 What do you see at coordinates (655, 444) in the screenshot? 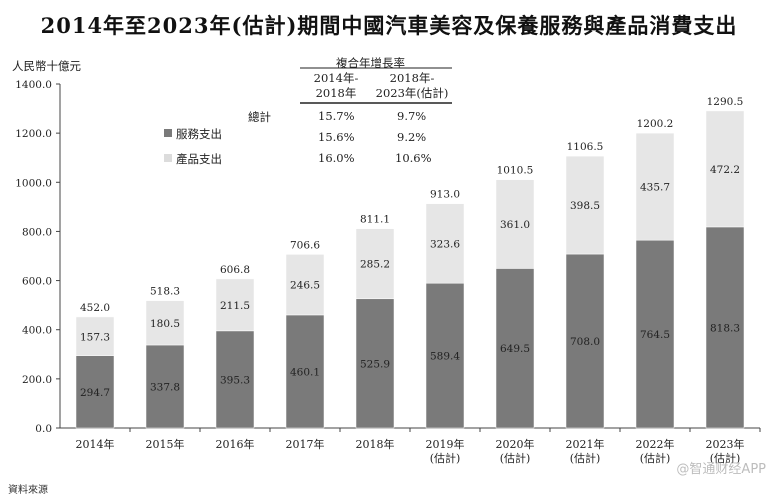
I see `x-tick-label: 2022年` at bounding box center [655, 444].